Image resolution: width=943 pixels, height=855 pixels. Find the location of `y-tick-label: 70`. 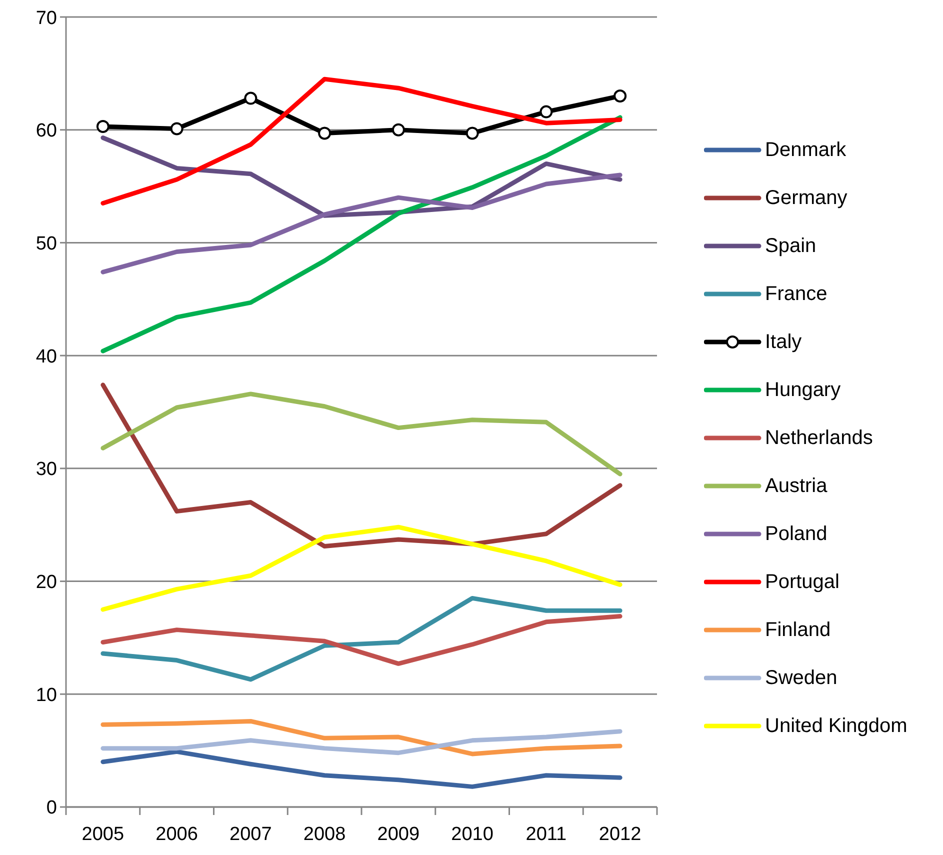

y-tick-label: 70 is located at coordinates (46, 18).